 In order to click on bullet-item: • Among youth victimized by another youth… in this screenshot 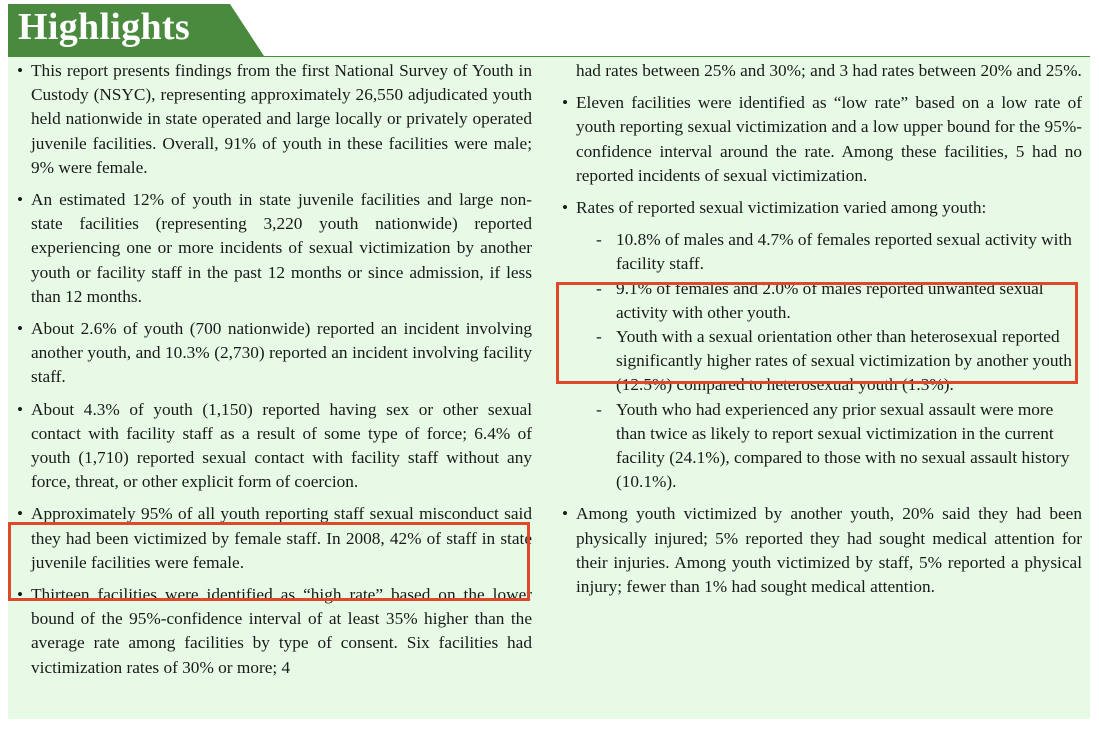, I will do `click(822, 550)`.